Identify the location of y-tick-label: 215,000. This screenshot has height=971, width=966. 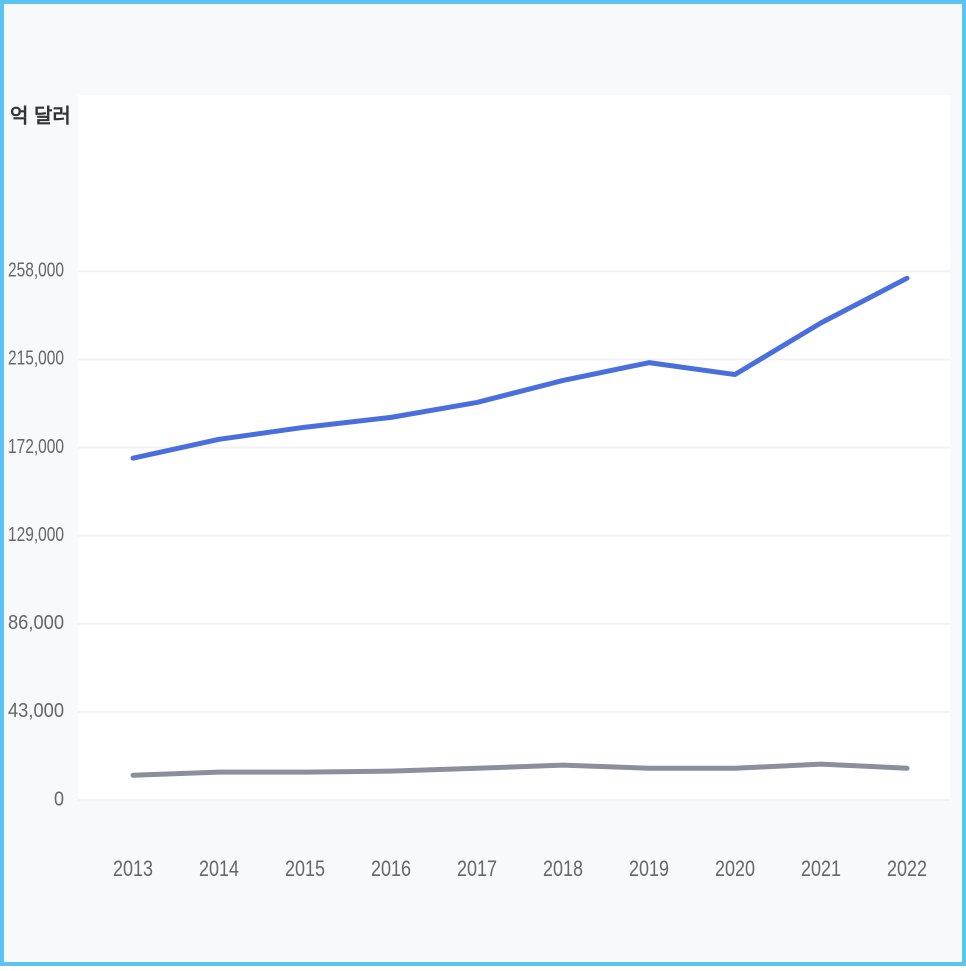
(36, 359).